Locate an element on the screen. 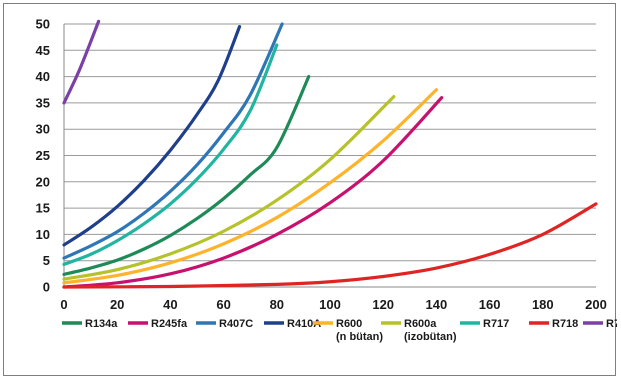 This screenshot has width=621, height=381. y-tick-label: 20 is located at coordinates (43, 181).